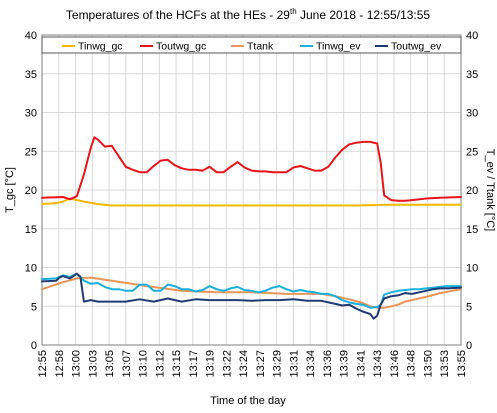 This screenshot has width=497, height=413. What do you see at coordinates (472, 152) in the screenshot?
I see `y-right-tick-label: 25` at bounding box center [472, 152].